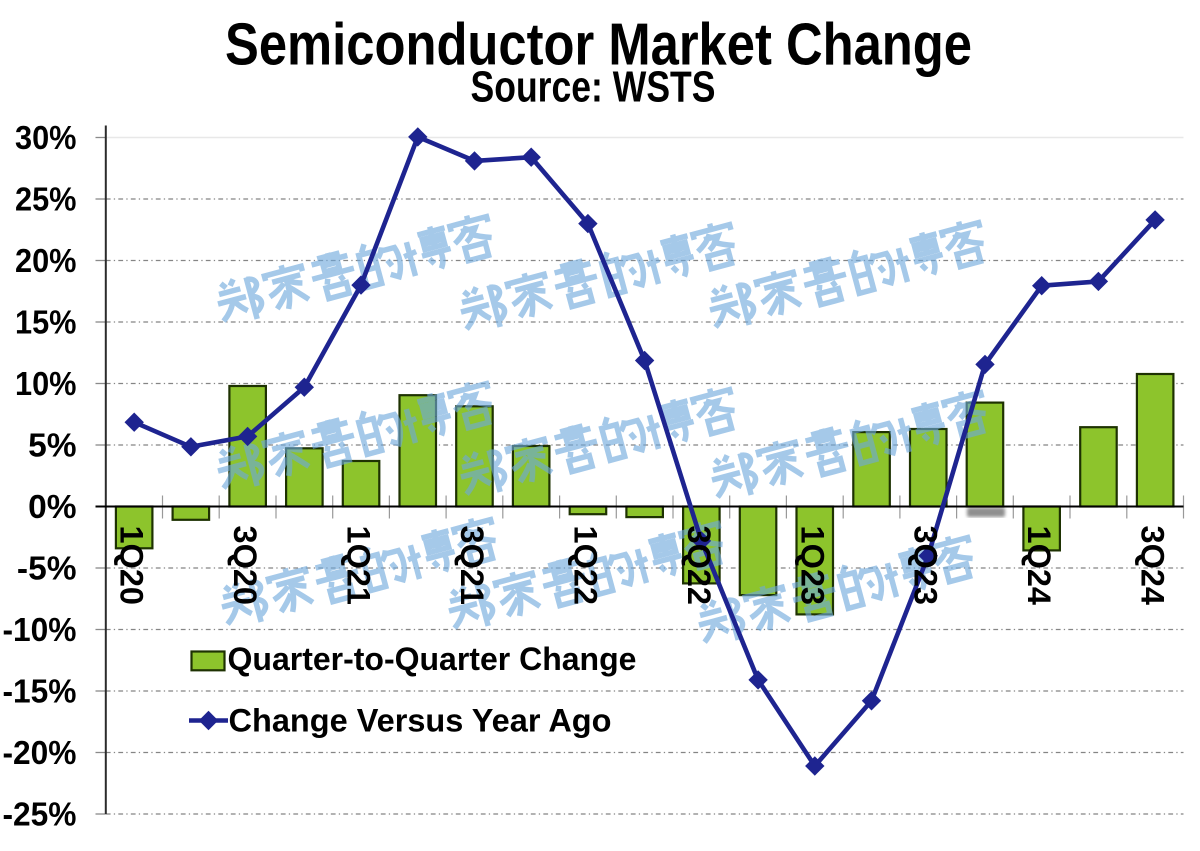 The image size is (1200, 851). I want to click on svg-text: -15%, so click(40, 692).